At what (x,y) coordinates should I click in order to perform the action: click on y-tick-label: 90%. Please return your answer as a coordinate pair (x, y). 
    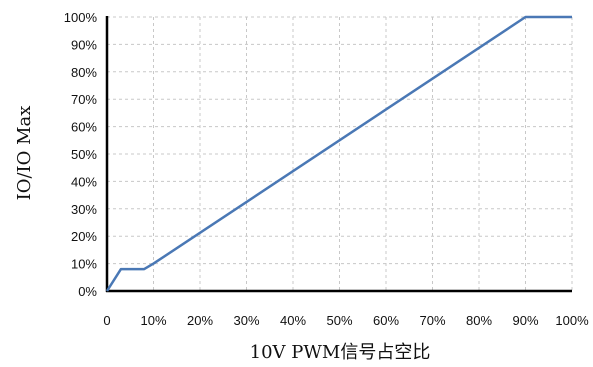
    Looking at the image, I should click on (84, 44).